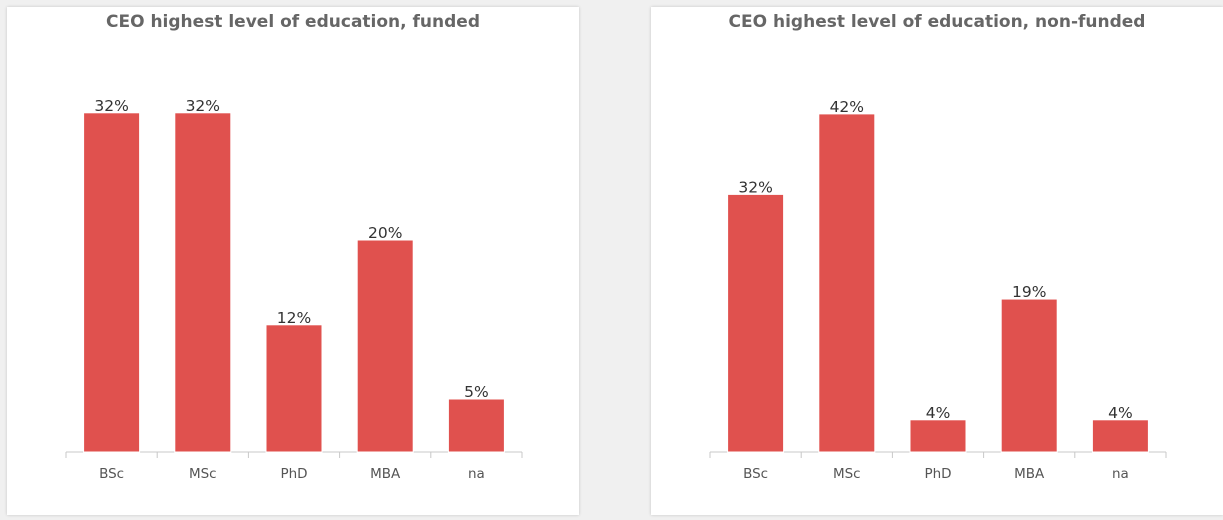  What do you see at coordinates (1029, 292) in the screenshot?
I see `data-label: 19%` at bounding box center [1029, 292].